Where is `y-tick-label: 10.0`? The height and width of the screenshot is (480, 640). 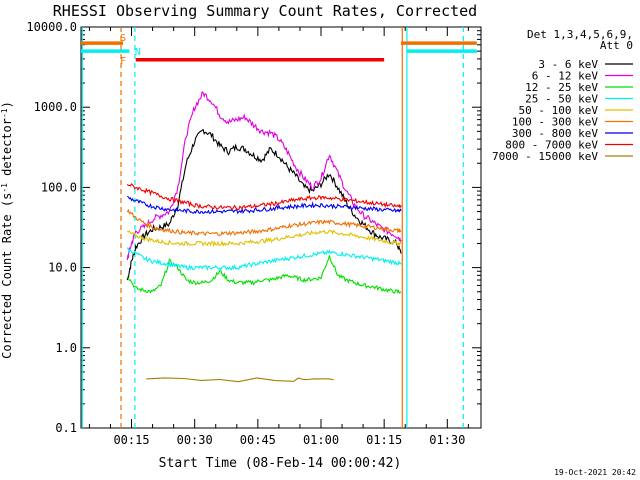 y-tick-label: 10.0 is located at coordinates (62, 268).